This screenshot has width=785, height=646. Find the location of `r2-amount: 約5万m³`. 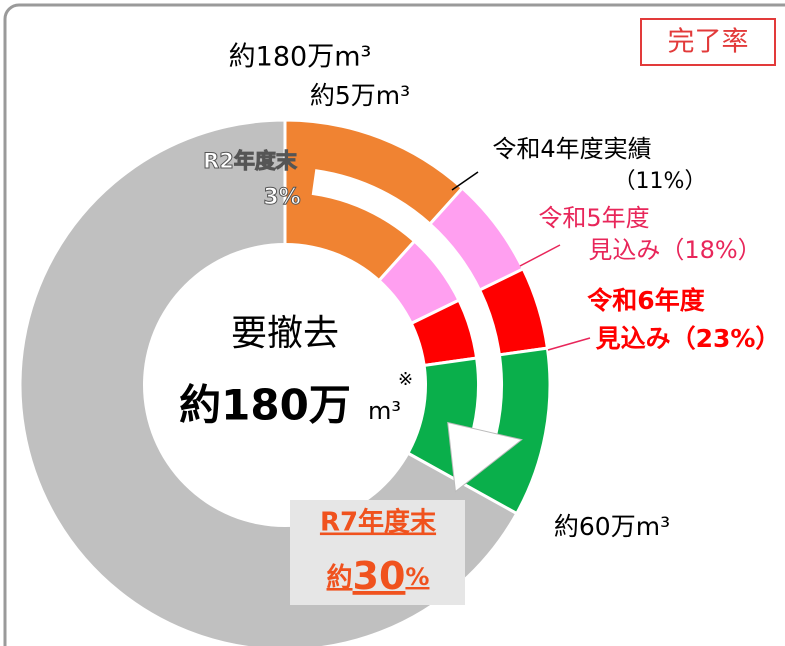

r2-amount: 約5万m³ is located at coordinates (360, 95).